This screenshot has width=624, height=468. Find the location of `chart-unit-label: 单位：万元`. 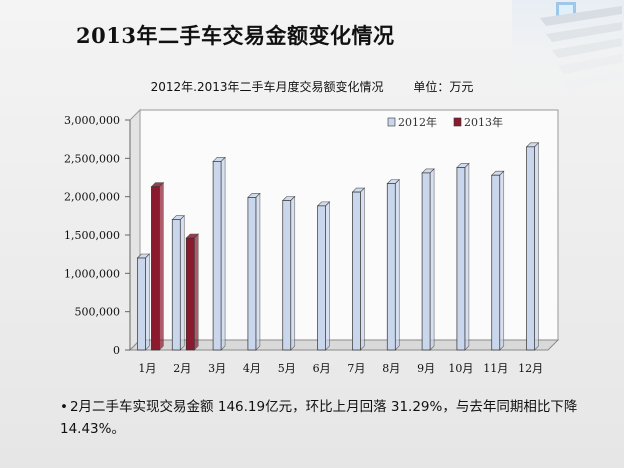

chart-unit-label: 单位：万元 is located at coordinates (443, 87).